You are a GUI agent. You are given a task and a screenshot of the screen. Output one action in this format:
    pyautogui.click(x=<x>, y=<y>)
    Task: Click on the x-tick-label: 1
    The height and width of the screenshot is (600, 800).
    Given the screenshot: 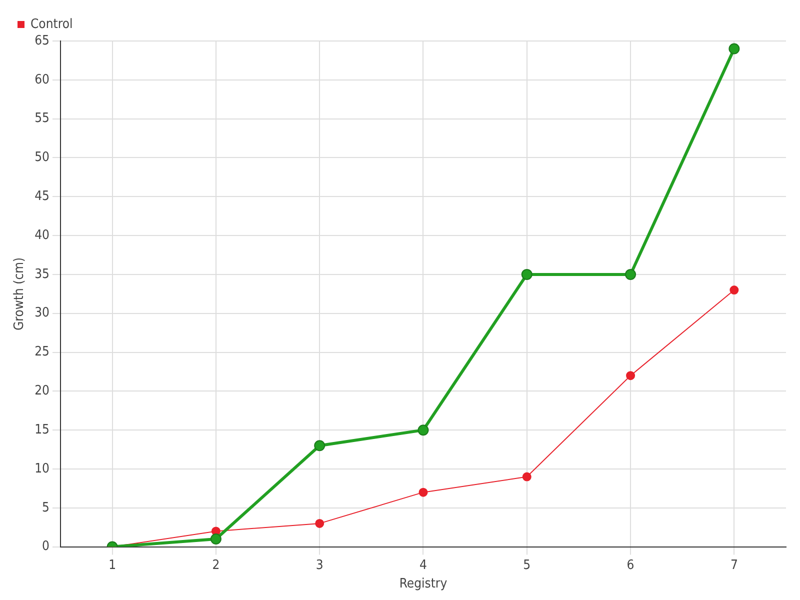 What is the action you would take?
    pyautogui.click(x=112, y=565)
    